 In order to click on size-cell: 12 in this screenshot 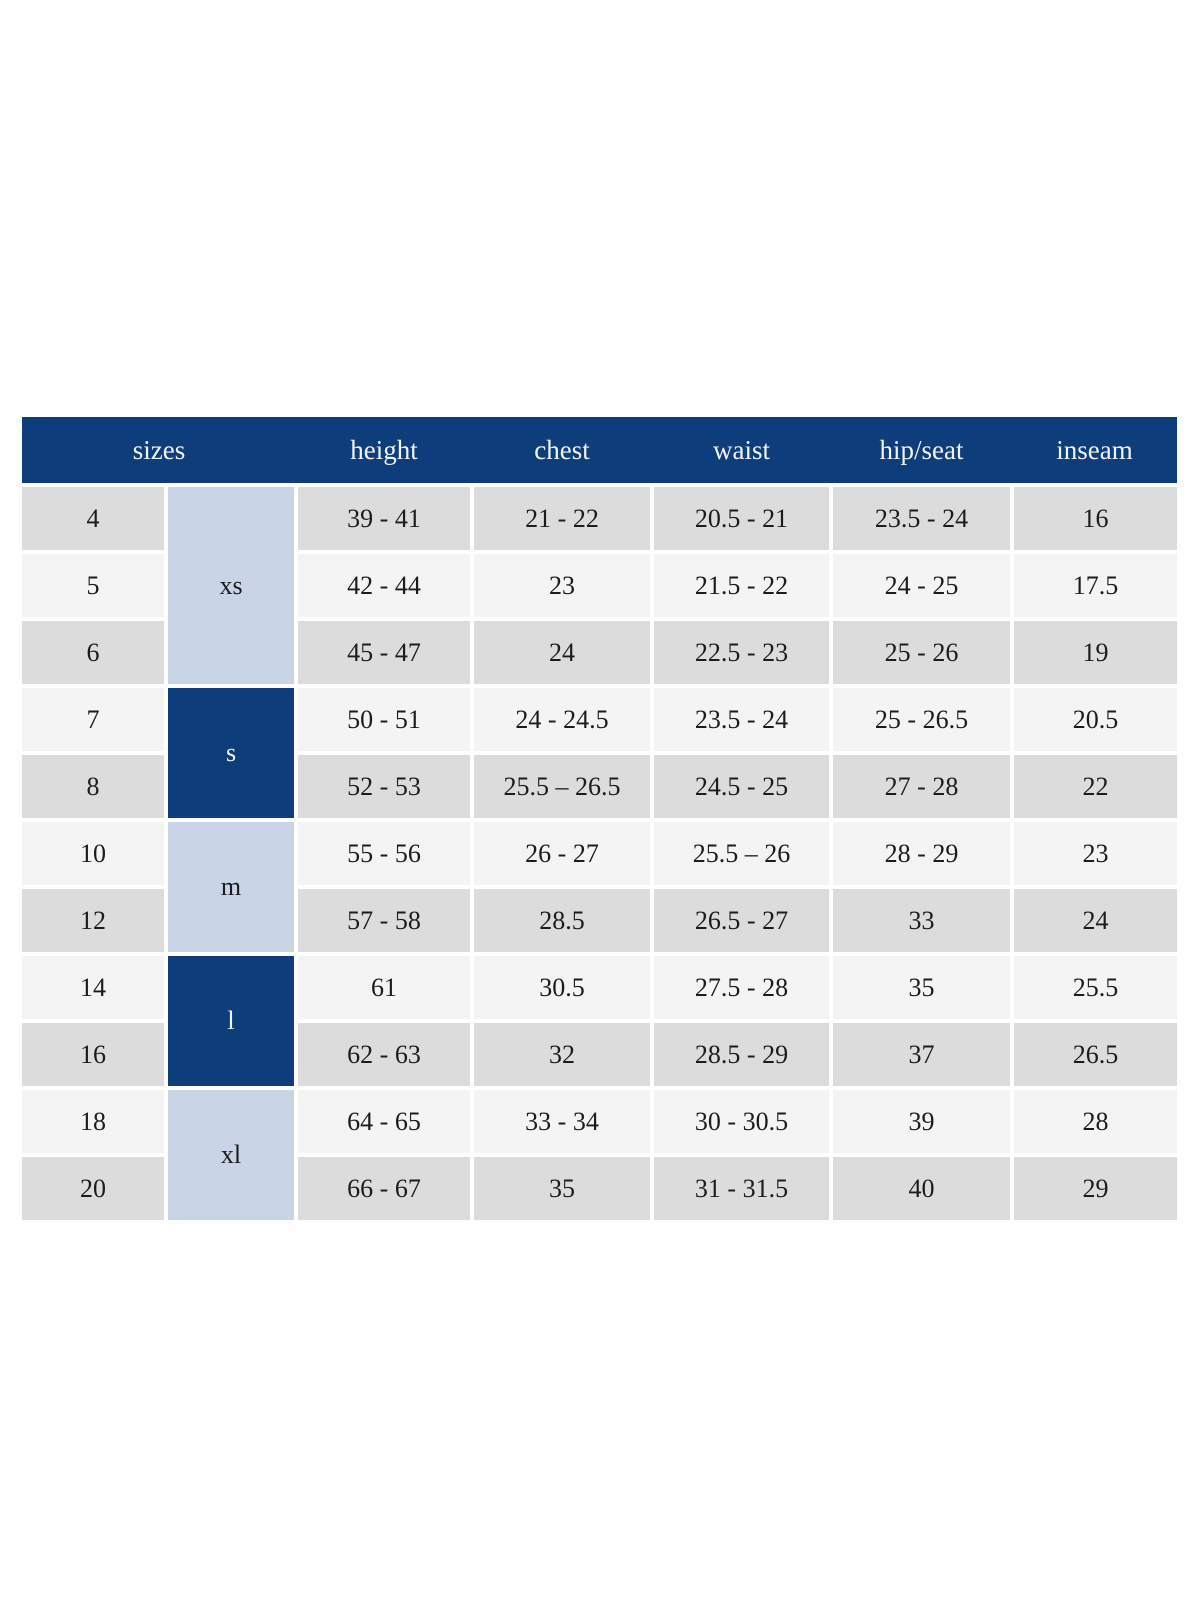, I will do `click(93, 920)`.